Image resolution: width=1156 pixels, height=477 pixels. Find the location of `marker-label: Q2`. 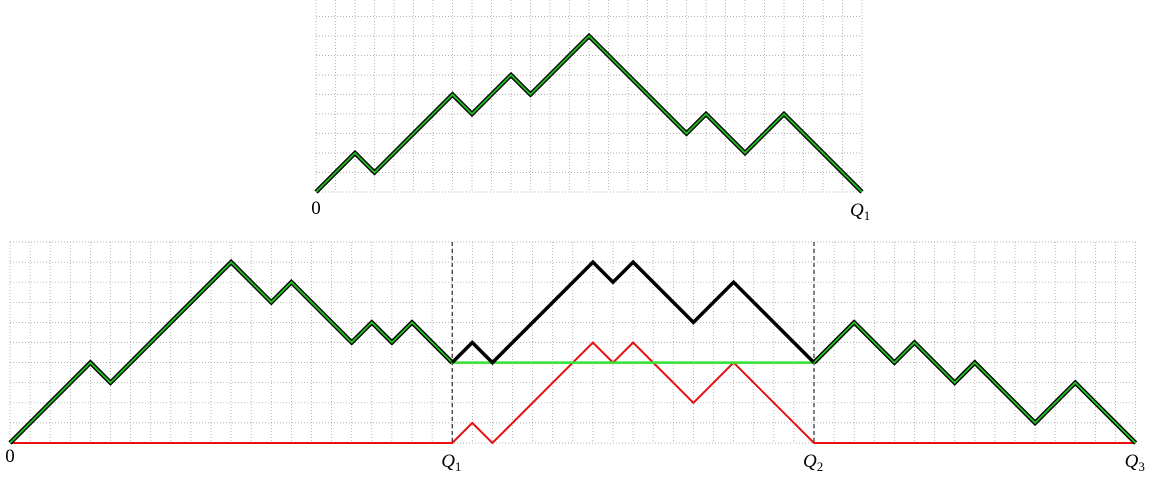

marker-label: Q2 is located at coordinates (813, 462).